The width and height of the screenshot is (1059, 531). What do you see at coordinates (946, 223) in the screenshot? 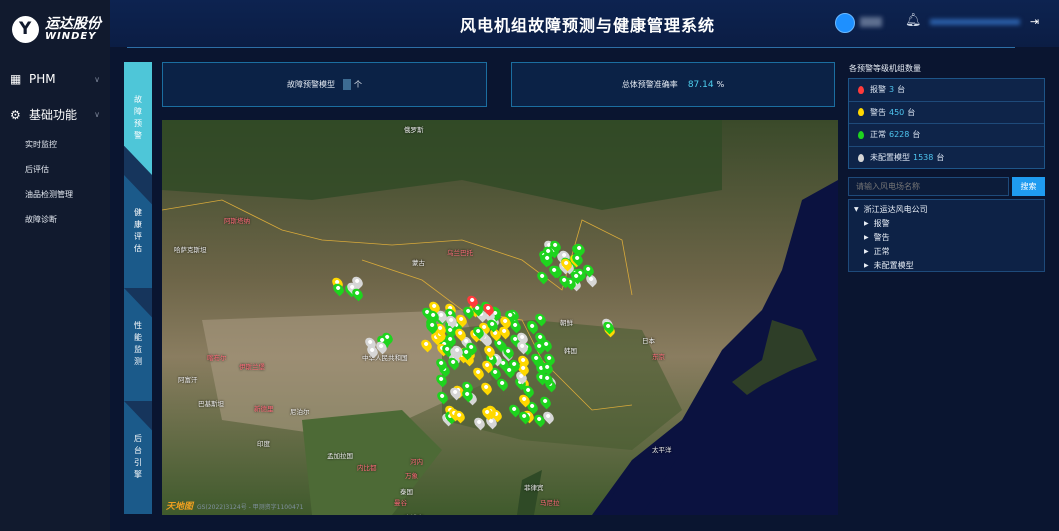
I see `tree-node-alarm: ▶ 报警` at bounding box center [946, 223].